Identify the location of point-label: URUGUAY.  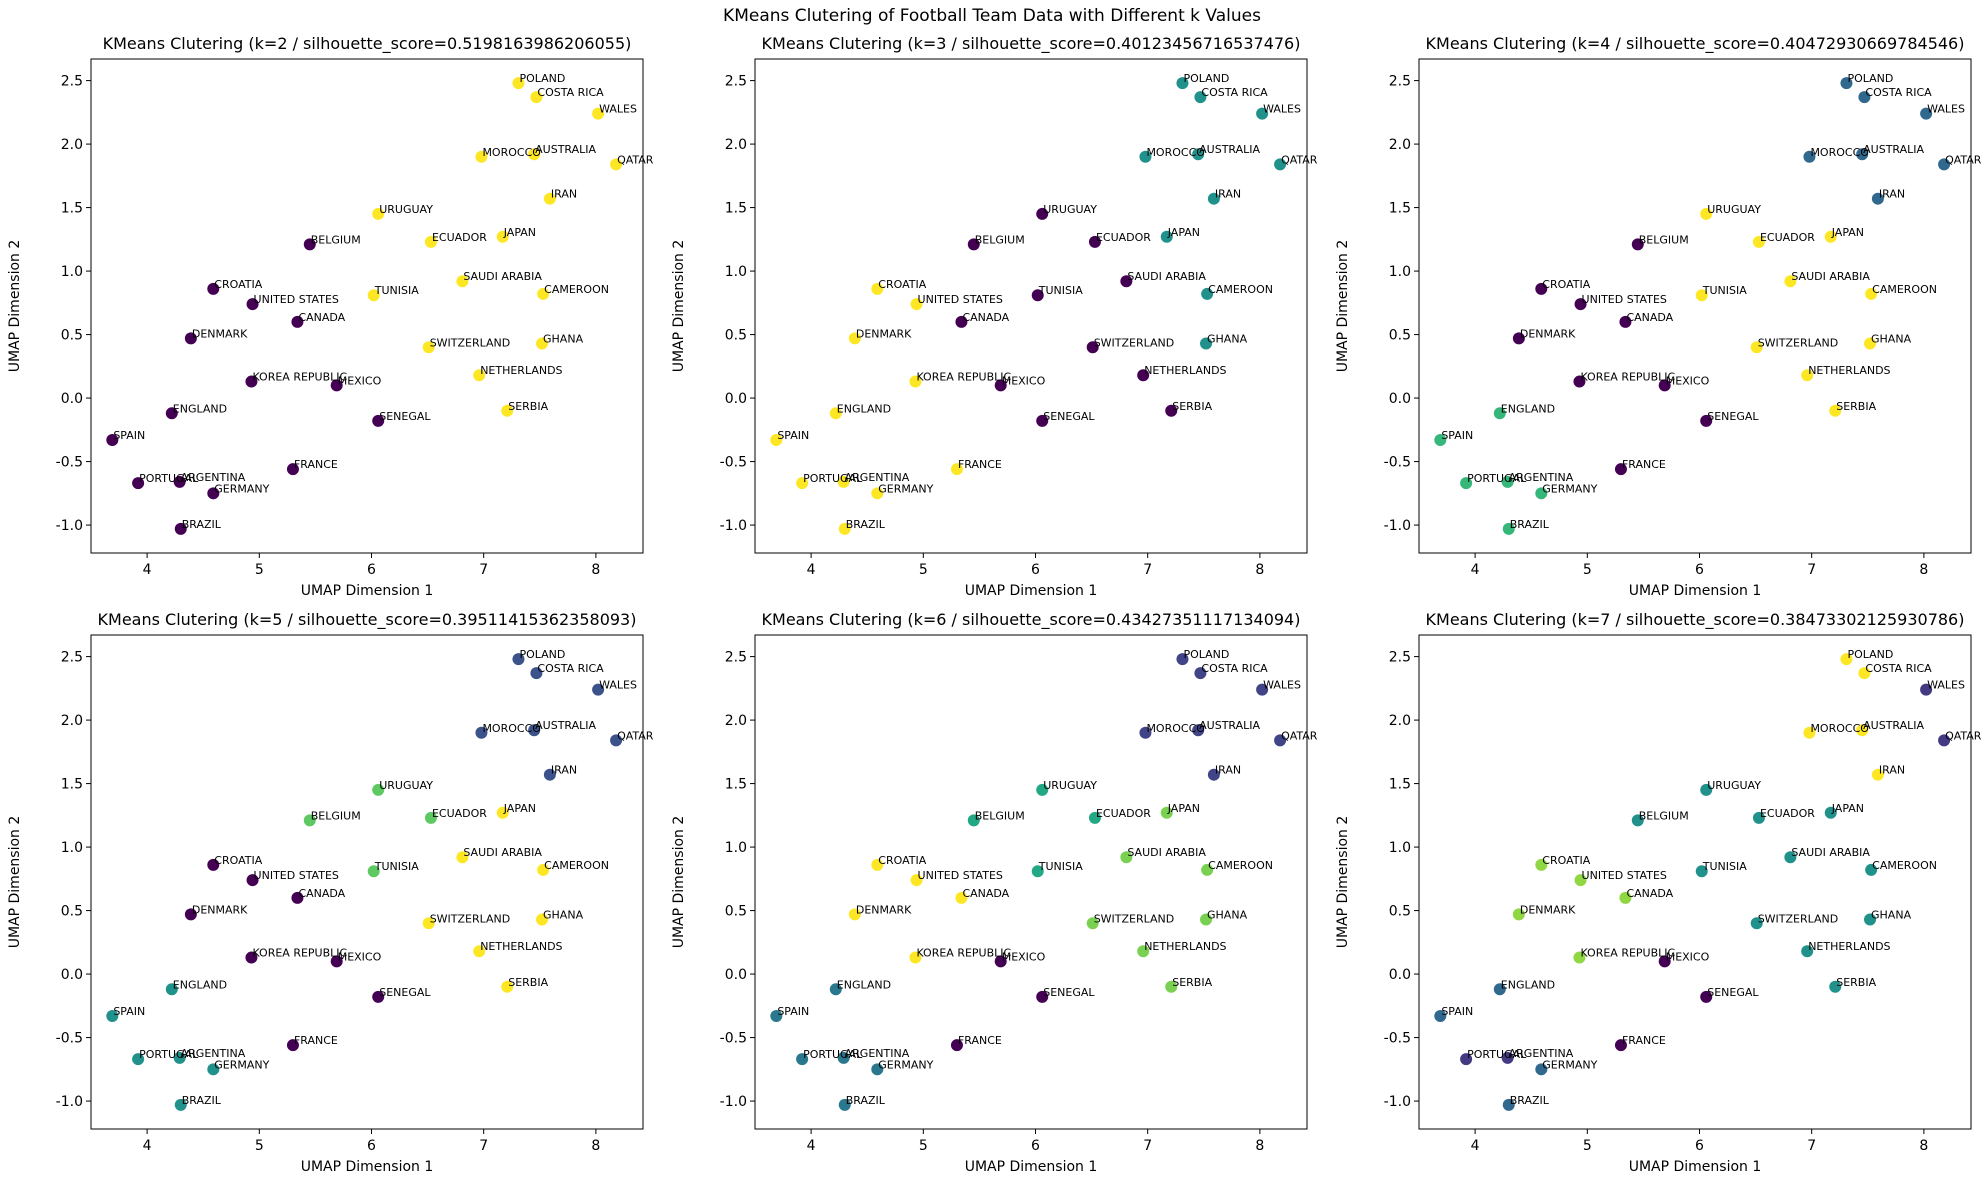
(1734, 209).